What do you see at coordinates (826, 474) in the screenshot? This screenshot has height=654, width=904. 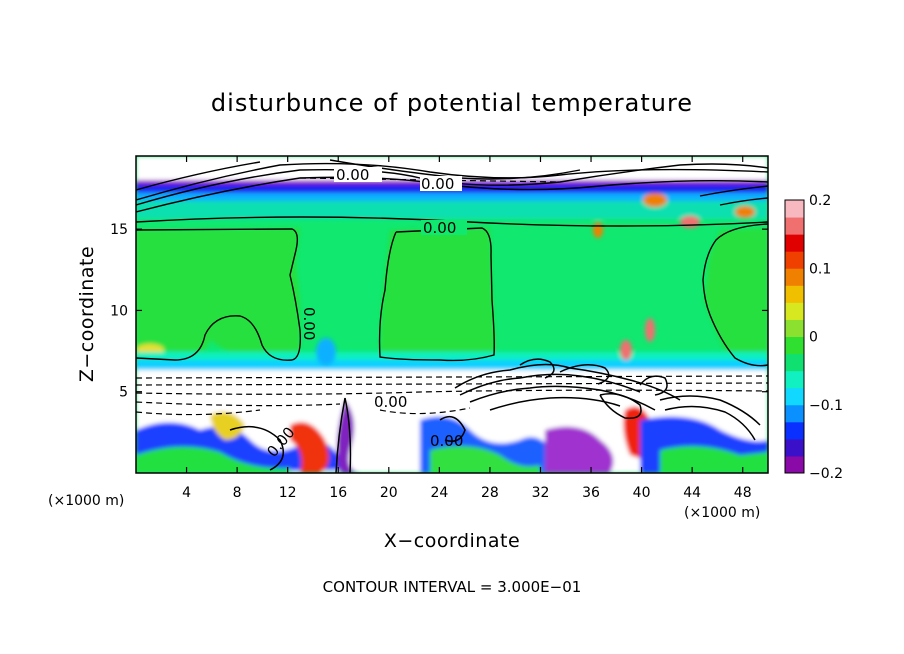 I see `colorbar-tick-label-4: −0.2` at bounding box center [826, 474].